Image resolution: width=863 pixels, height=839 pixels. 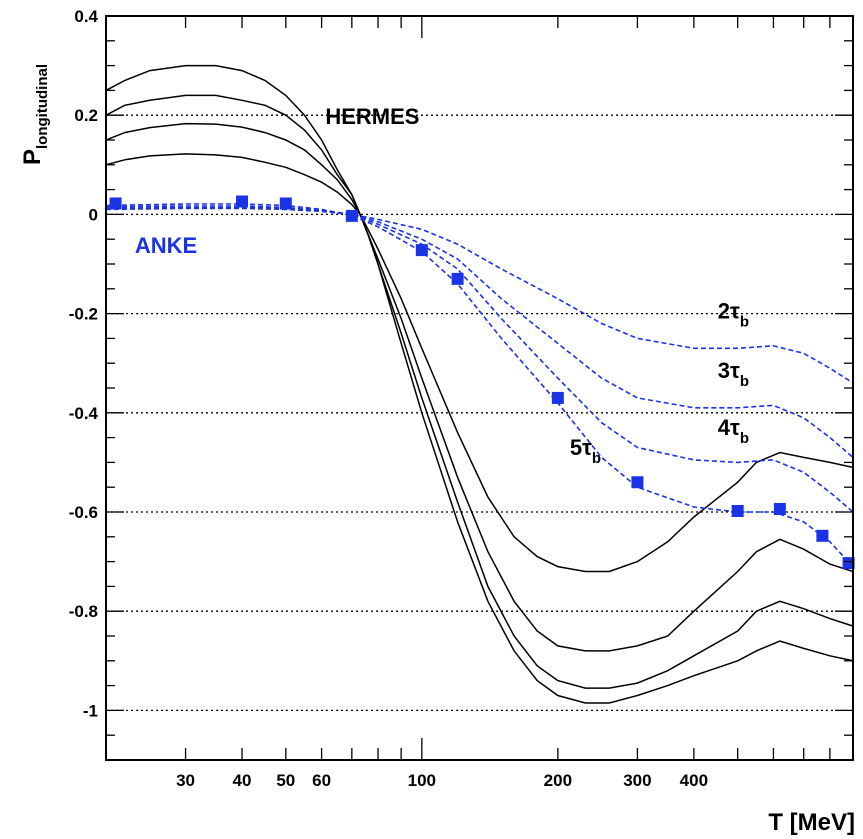 I want to click on x-tick-label: 60, so click(x=321, y=780).